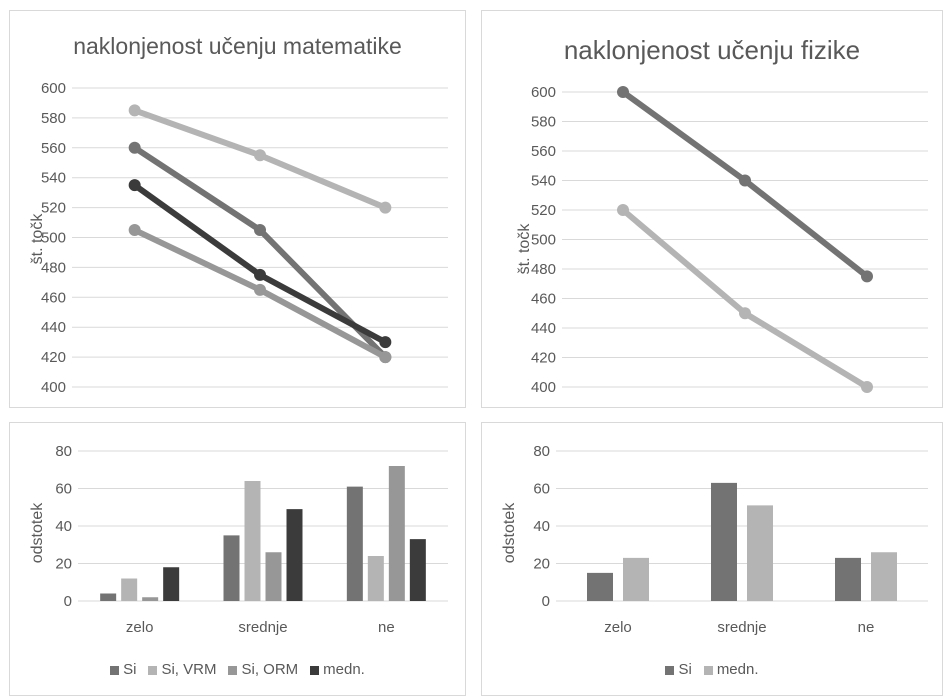 The image size is (943, 696). I want to click on legend-item: Si, ORM, so click(263, 669).